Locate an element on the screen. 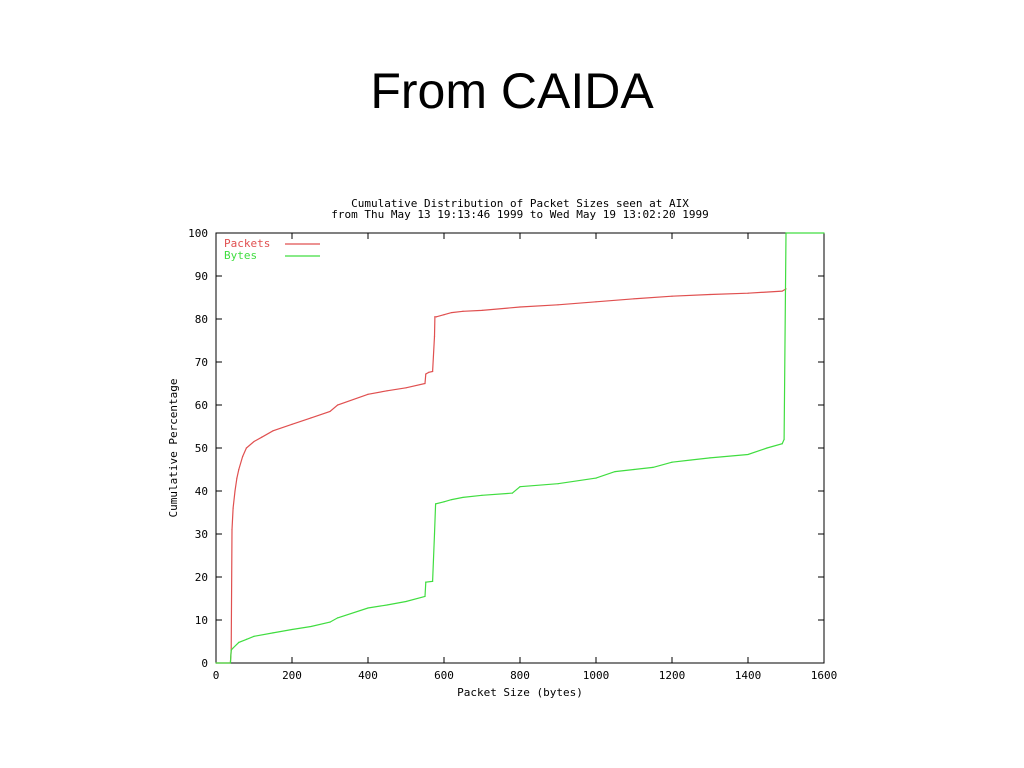 The width and height of the screenshot is (1024, 768). y-tick-label: 0 is located at coordinates (204, 663).